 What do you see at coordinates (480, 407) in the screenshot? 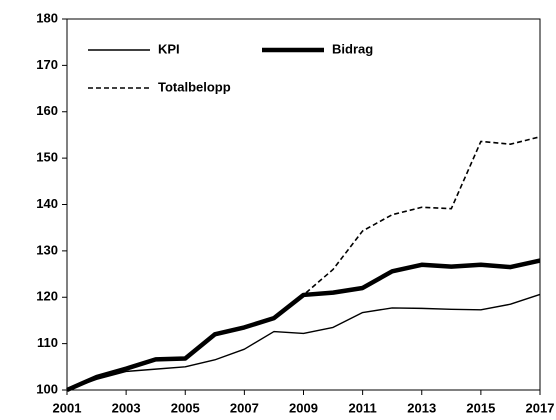
I see `x-tick-label: 2015` at bounding box center [480, 407].